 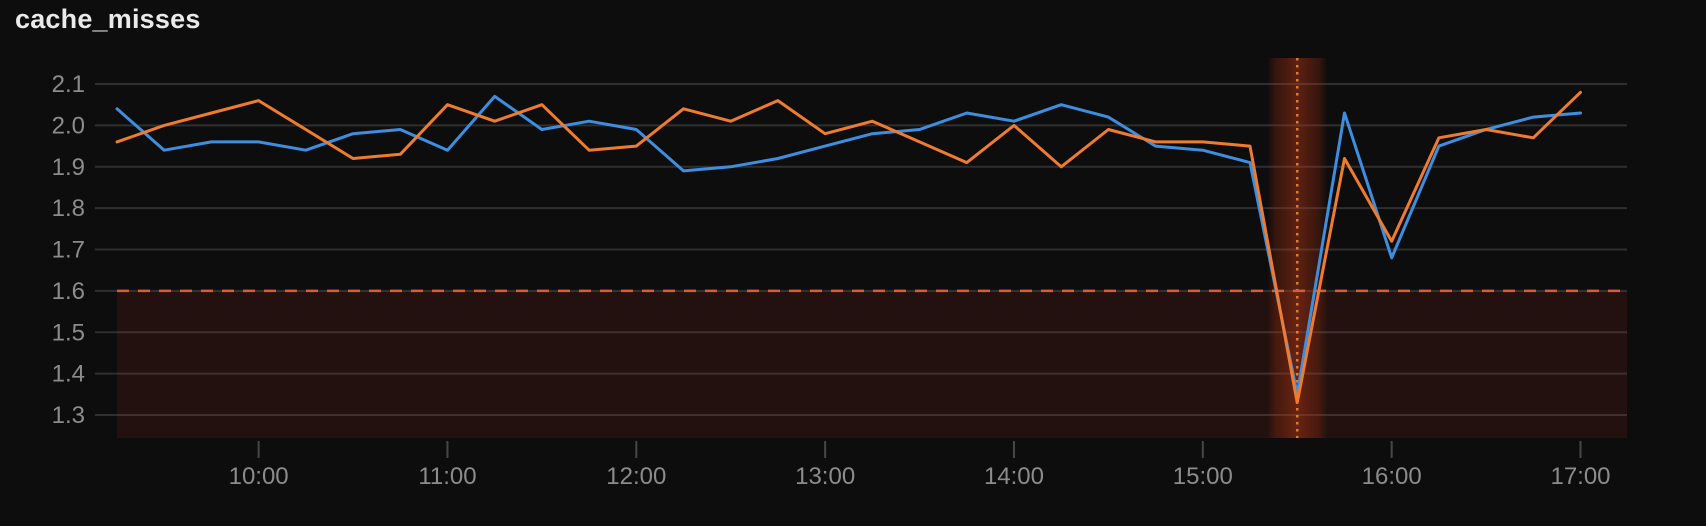 I want to click on y-tick-label: 1.7, so click(x=68, y=250).